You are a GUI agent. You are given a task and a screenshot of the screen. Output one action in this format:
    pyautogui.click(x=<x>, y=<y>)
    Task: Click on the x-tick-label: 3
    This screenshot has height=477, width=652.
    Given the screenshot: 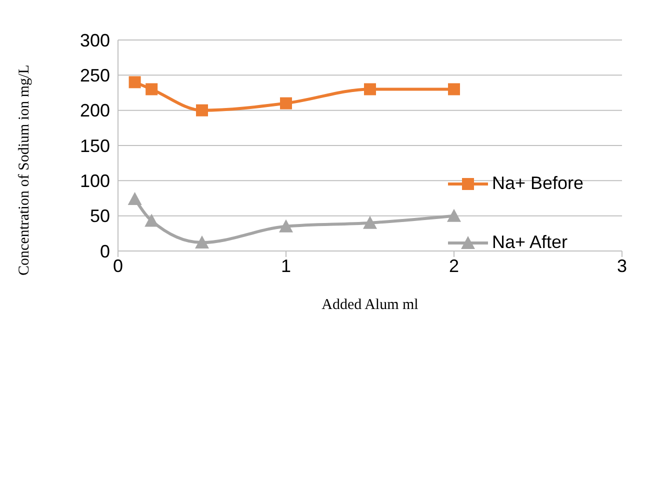 What is the action you would take?
    pyautogui.click(x=622, y=266)
    